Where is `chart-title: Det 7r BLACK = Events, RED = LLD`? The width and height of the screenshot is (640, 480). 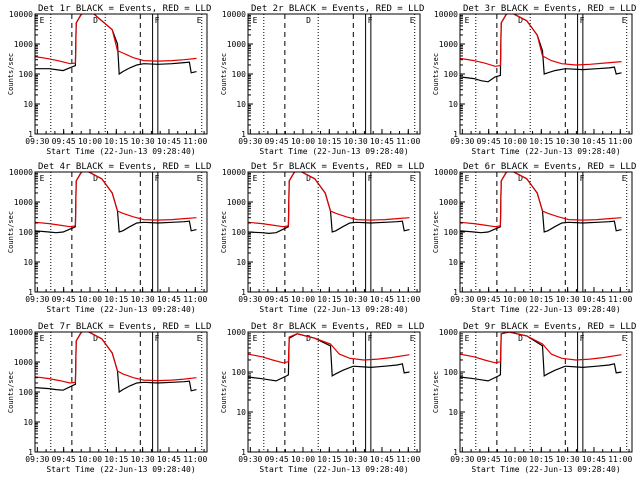 chart-title: Det 7r BLACK = Events, RED = LLD is located at coordinates (124, 327).